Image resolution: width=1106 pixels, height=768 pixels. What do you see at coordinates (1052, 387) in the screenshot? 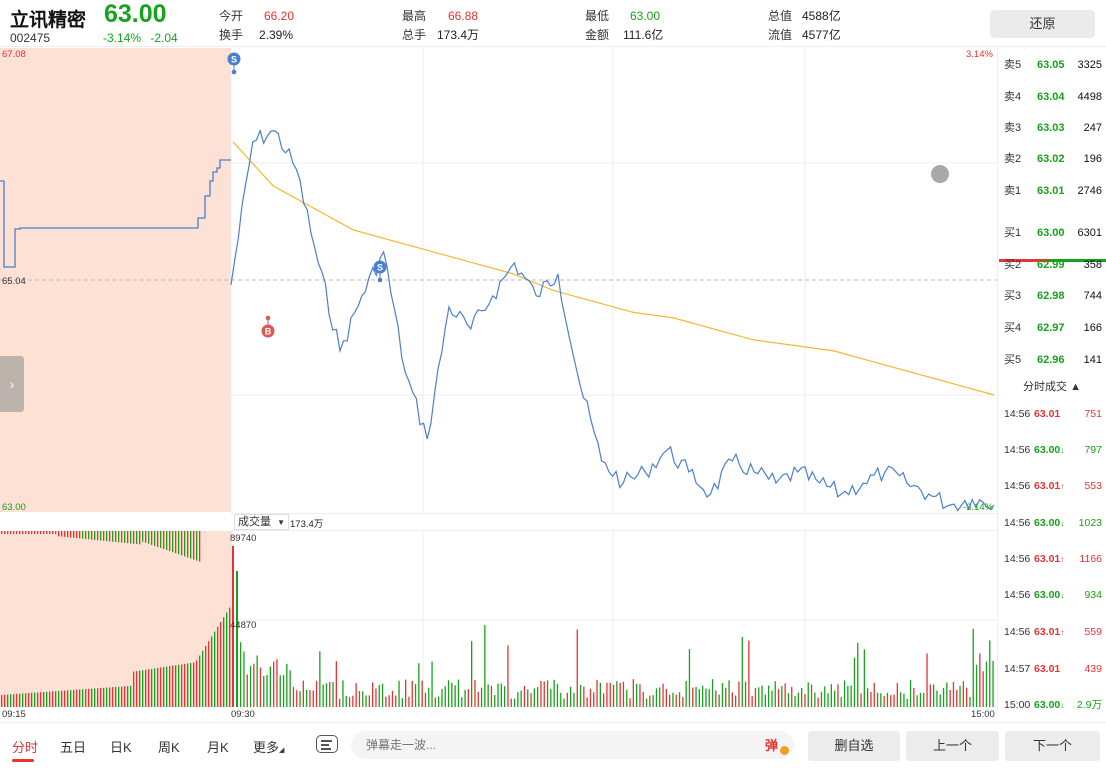
I see `trades-header: 分时成交 ▲` at bounding box center [1052, 387].